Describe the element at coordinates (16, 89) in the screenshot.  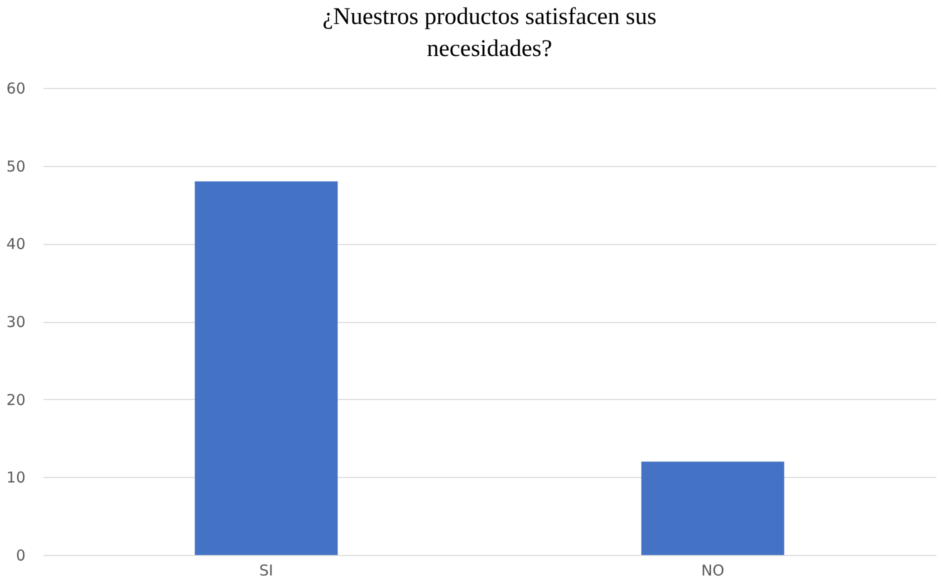
I see `y-tick-label: 60` at that location.